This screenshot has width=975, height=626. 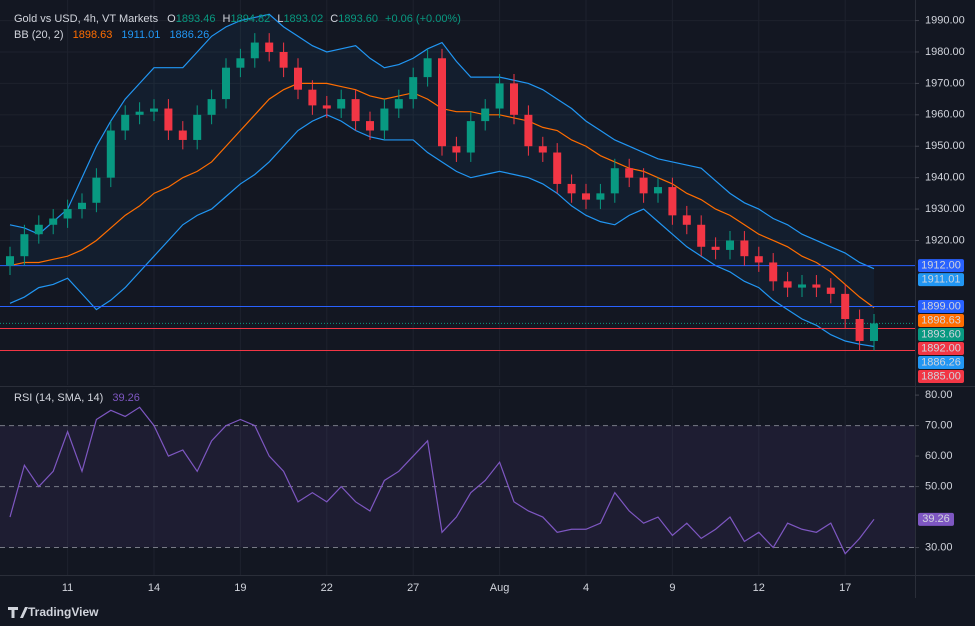 I want to click on price-label: 1886.26, so click(x=941, y=362).